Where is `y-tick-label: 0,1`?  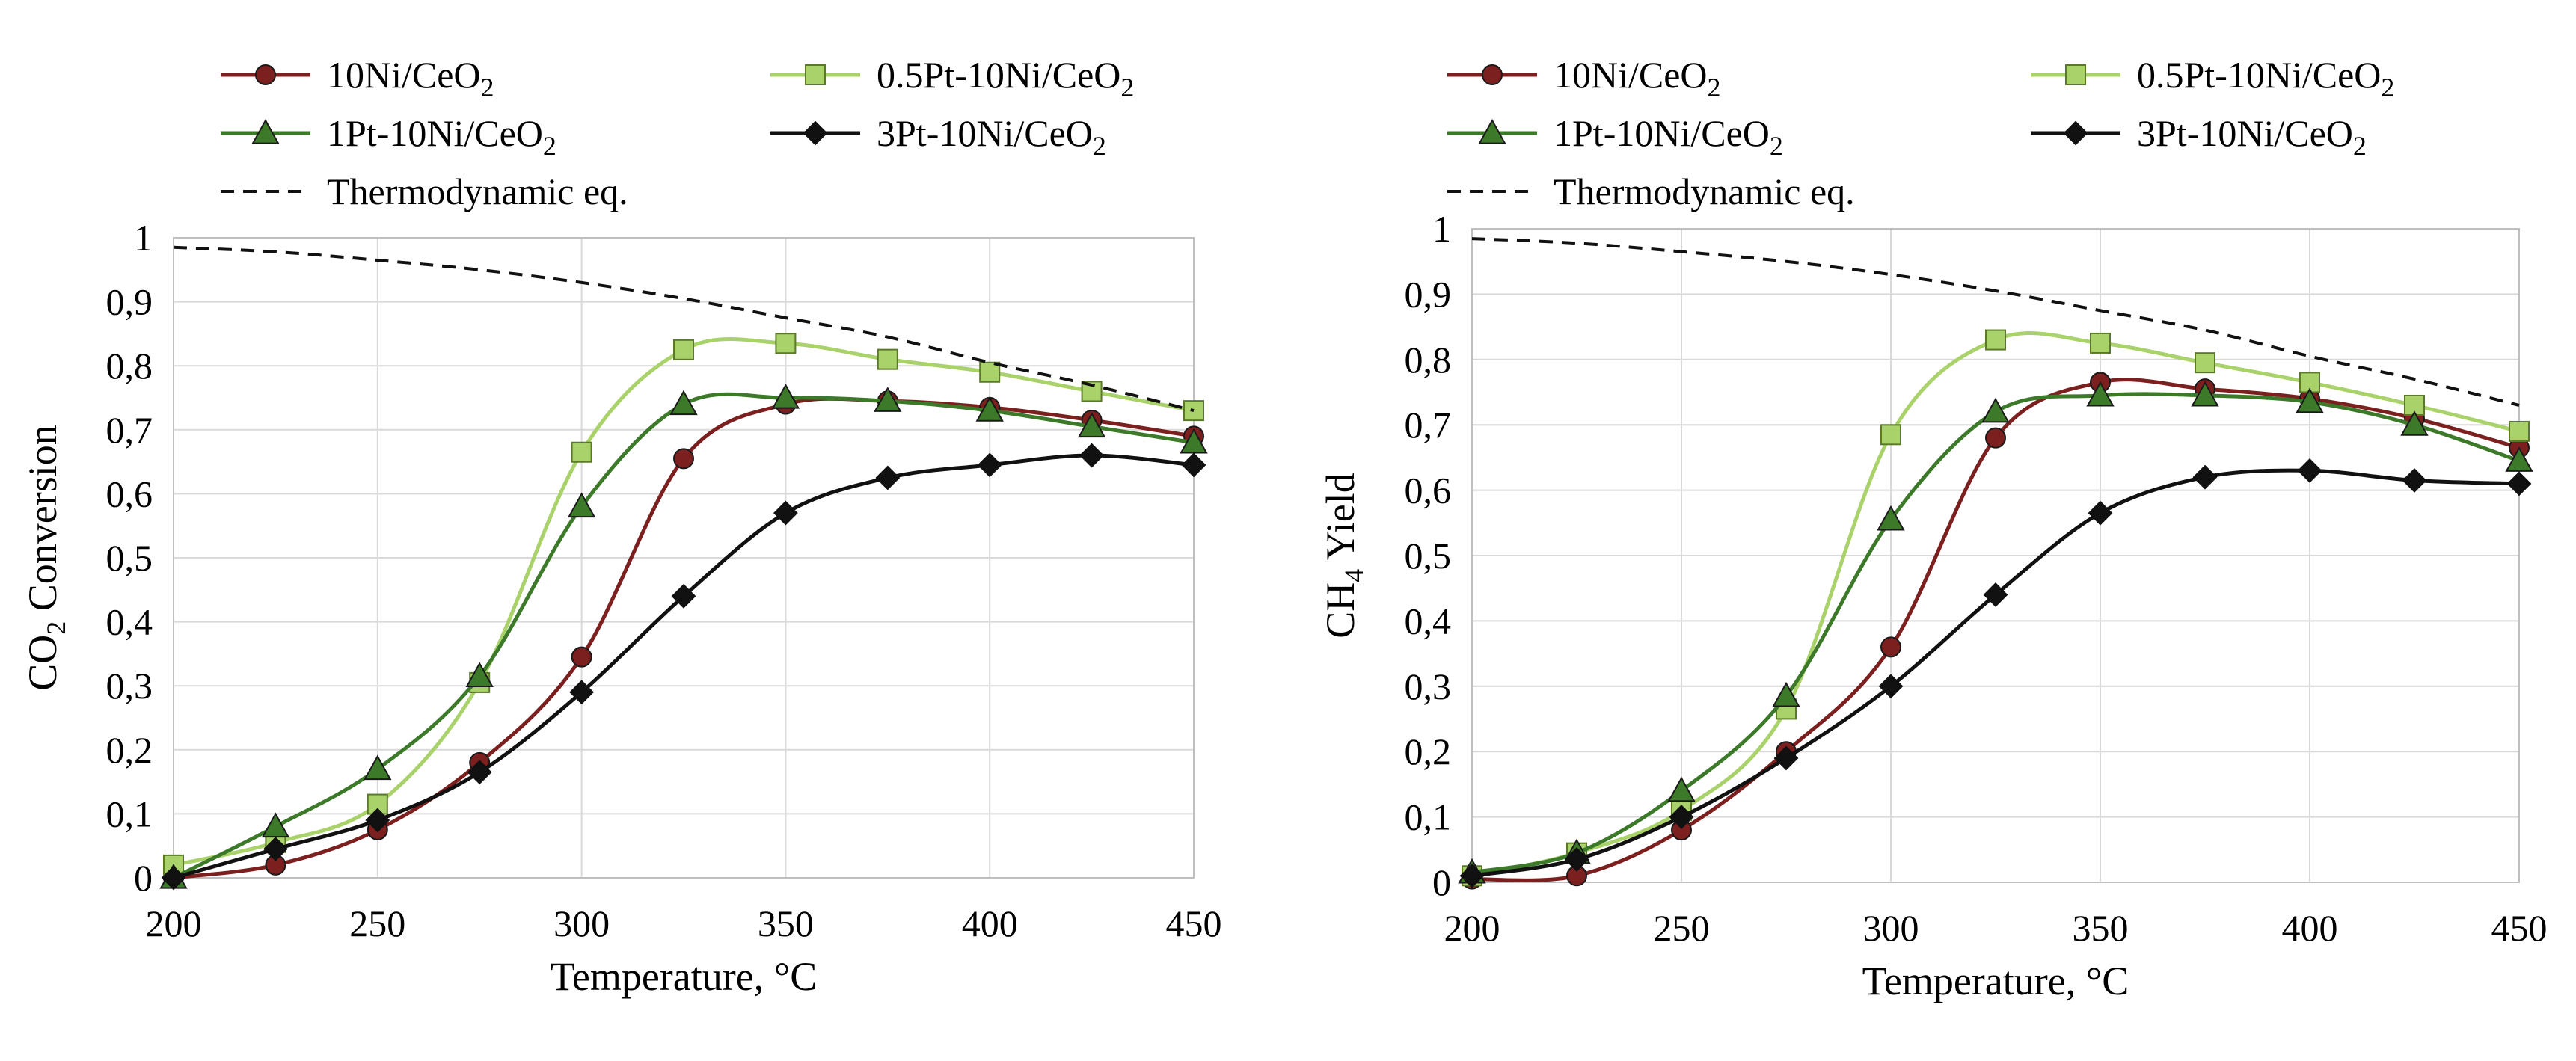 y-tick-label: 0,1 is located at coordinates (129, 813).